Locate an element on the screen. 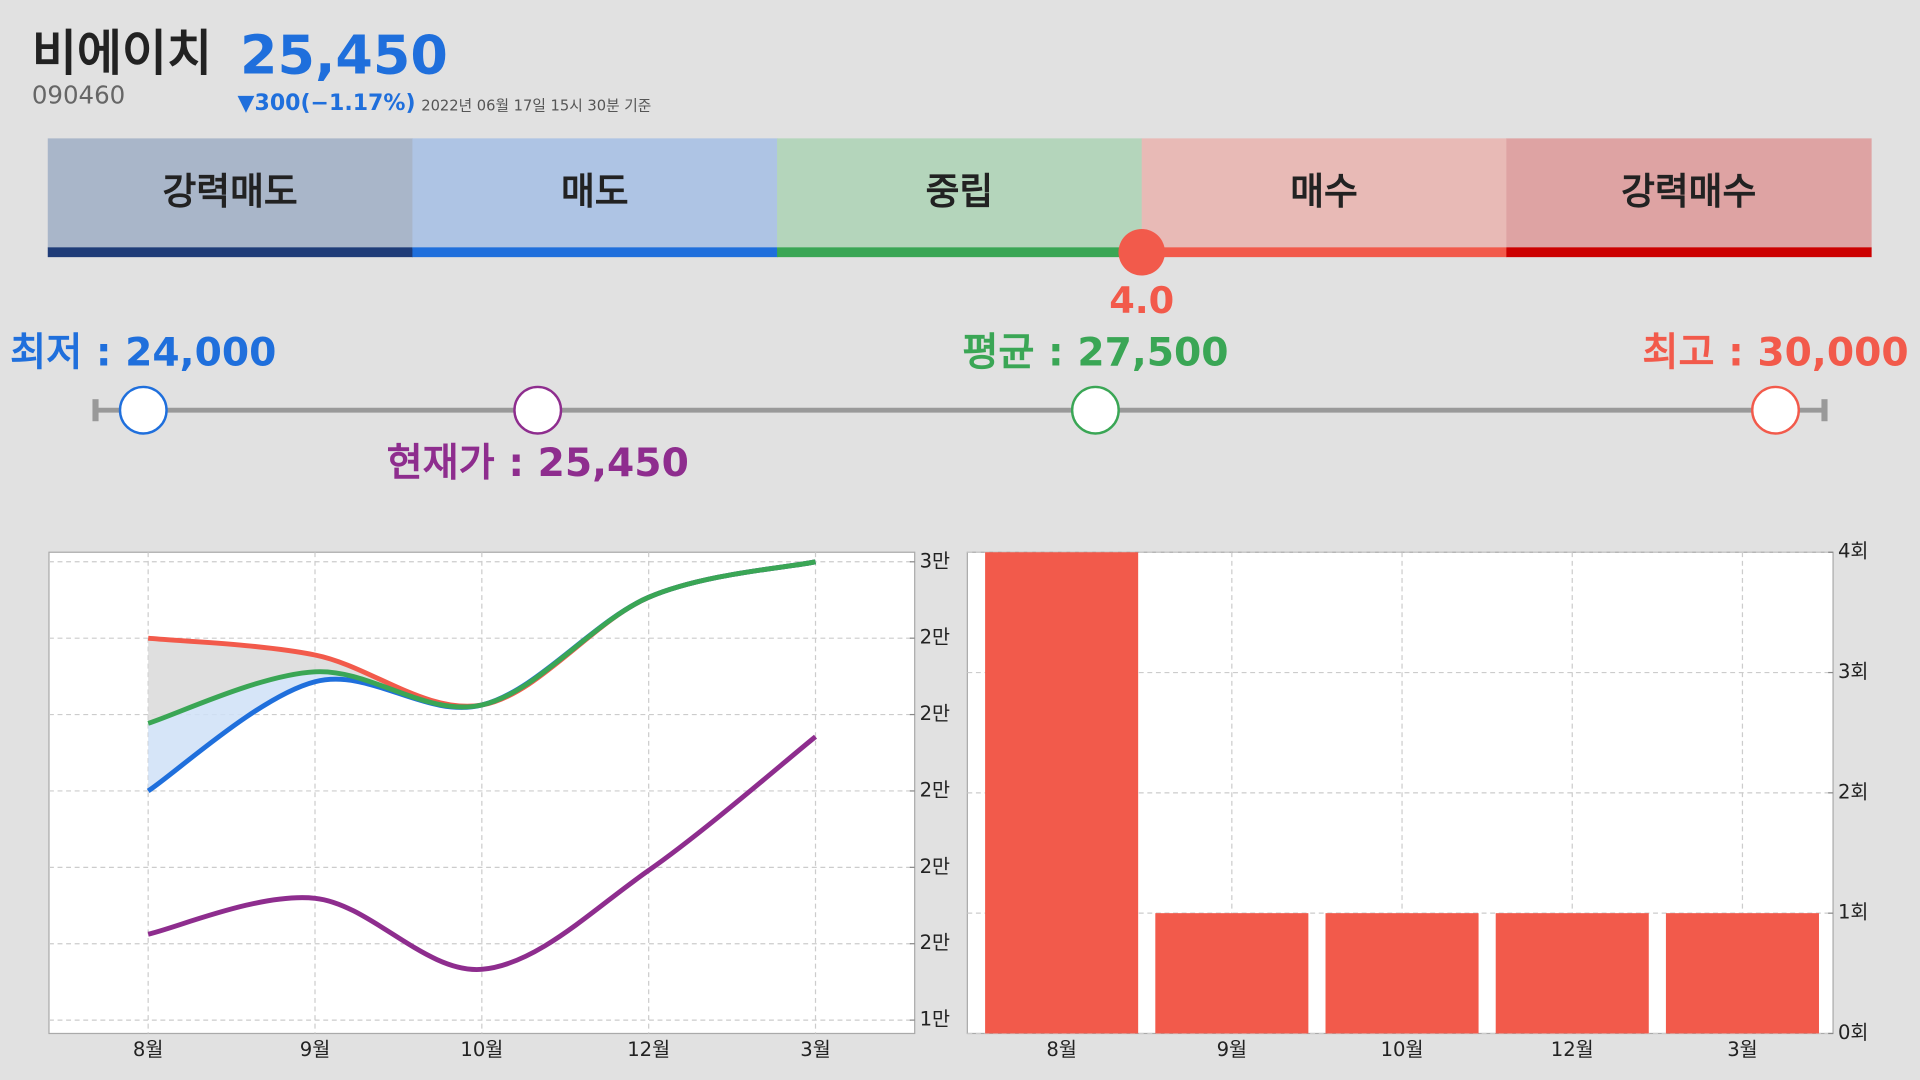  stock-code: 090460 is located at coordinates (78, 95).